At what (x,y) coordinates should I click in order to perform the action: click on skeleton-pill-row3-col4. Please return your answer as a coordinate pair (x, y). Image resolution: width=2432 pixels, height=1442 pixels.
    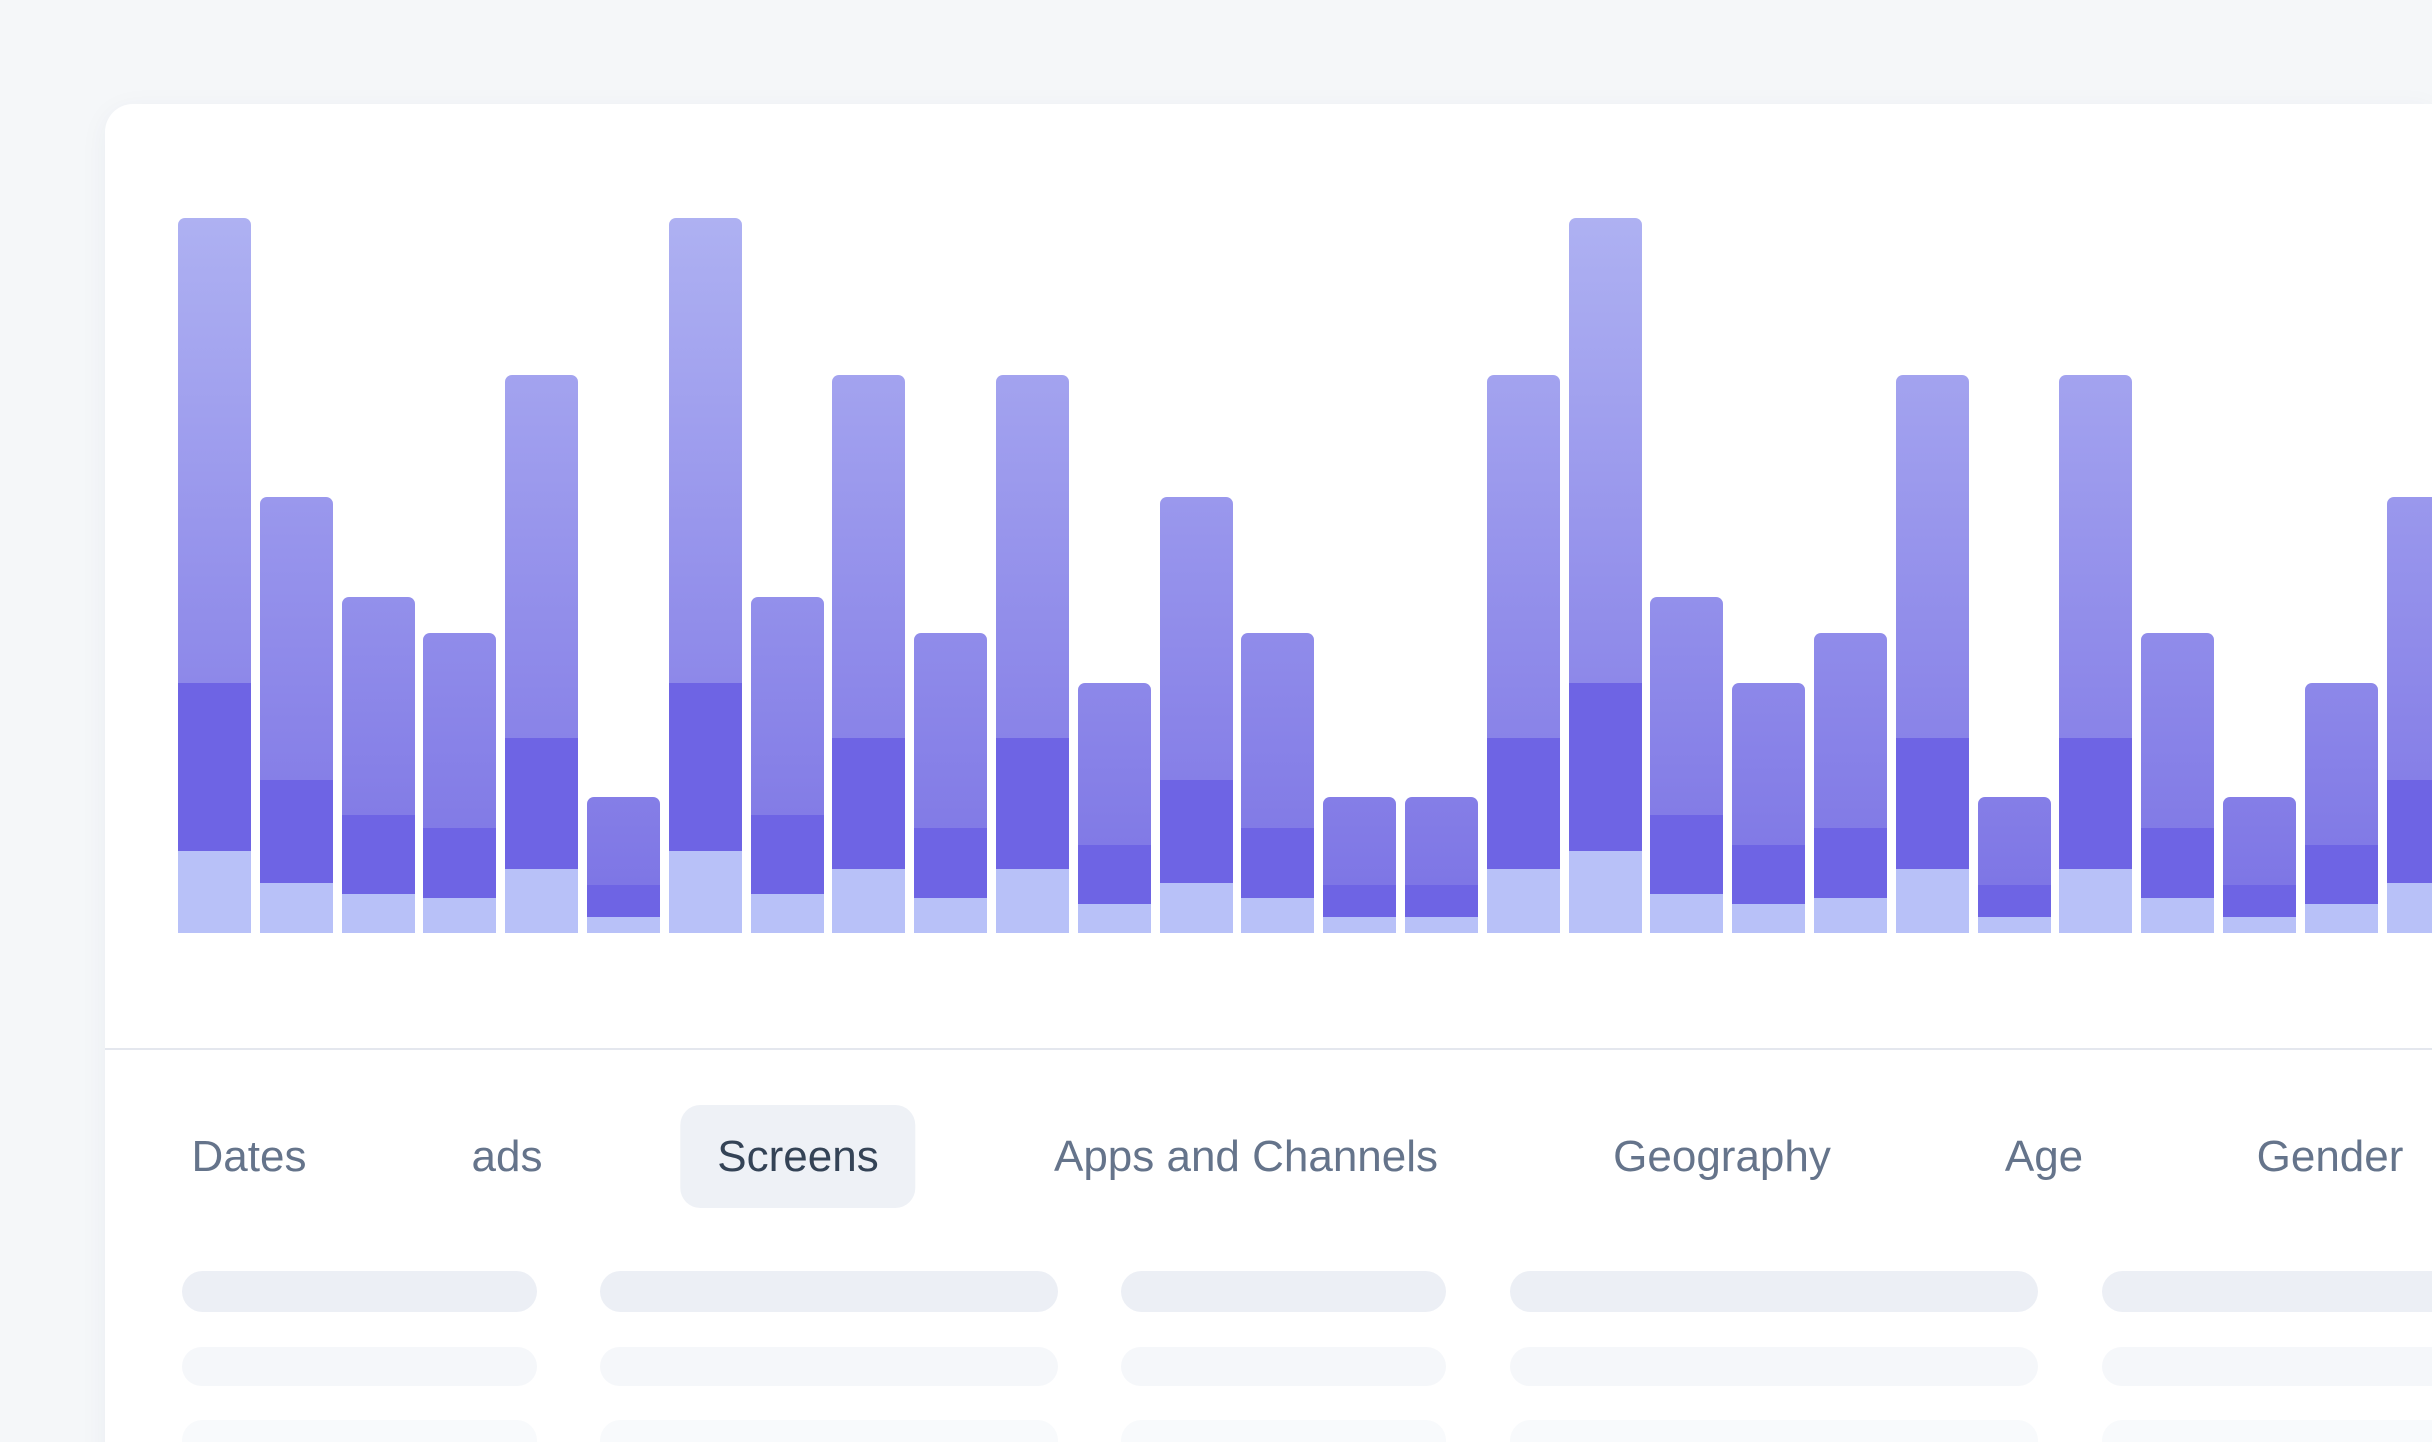
    Looking at the image, I should click on (1774, 1431).